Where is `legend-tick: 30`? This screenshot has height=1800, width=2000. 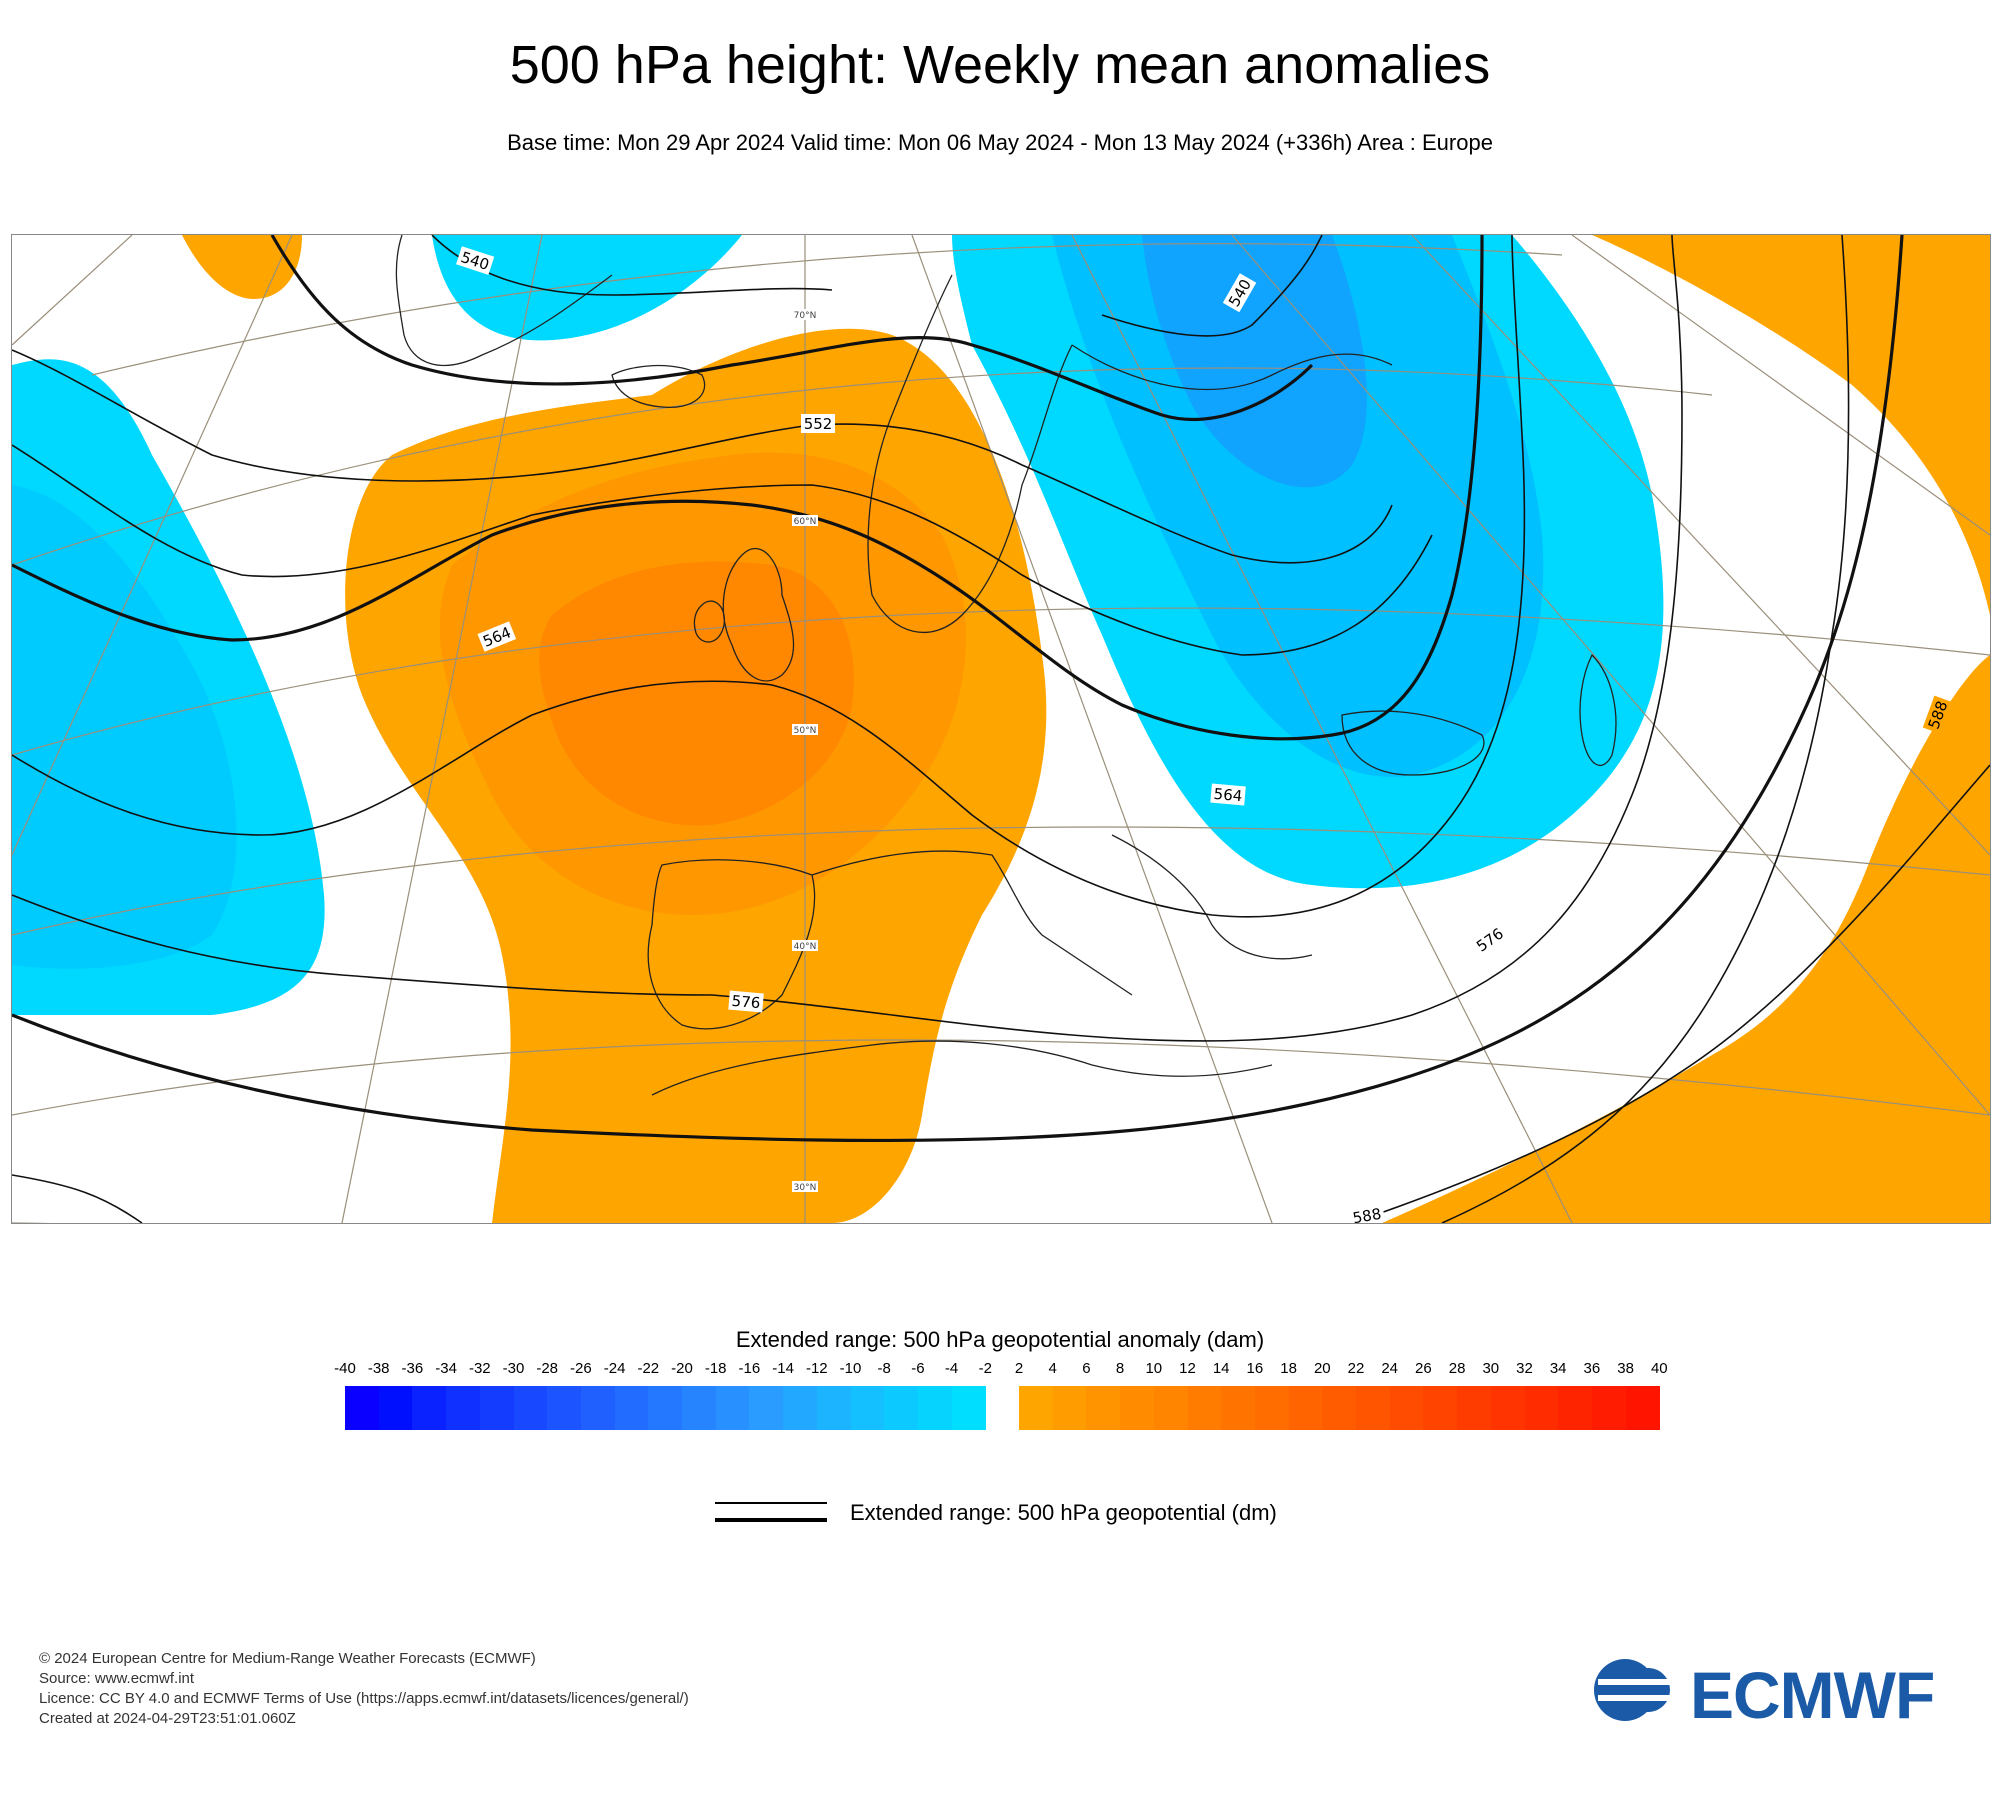 legend-tick: 30 is located at coordinates (1491, 1368).